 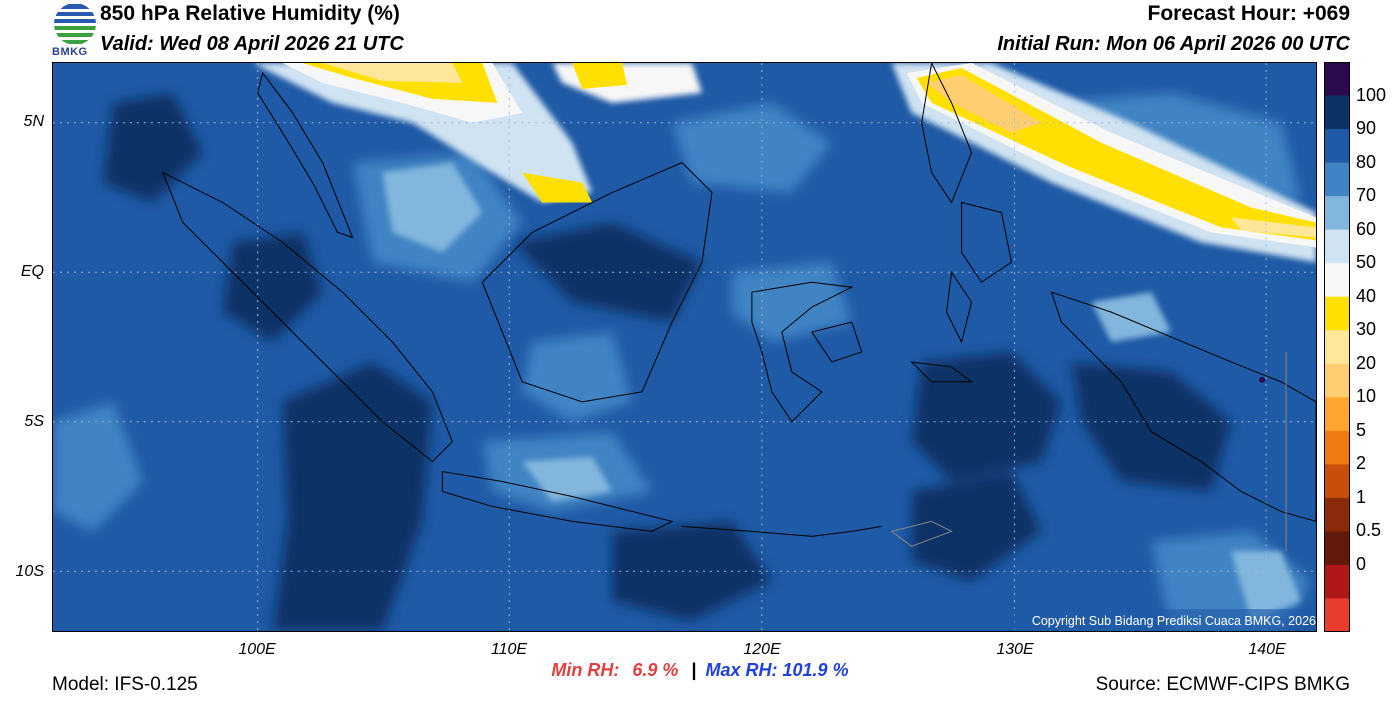 I want to click on lat-label-eq: EQ, so click(x=32, y=271).